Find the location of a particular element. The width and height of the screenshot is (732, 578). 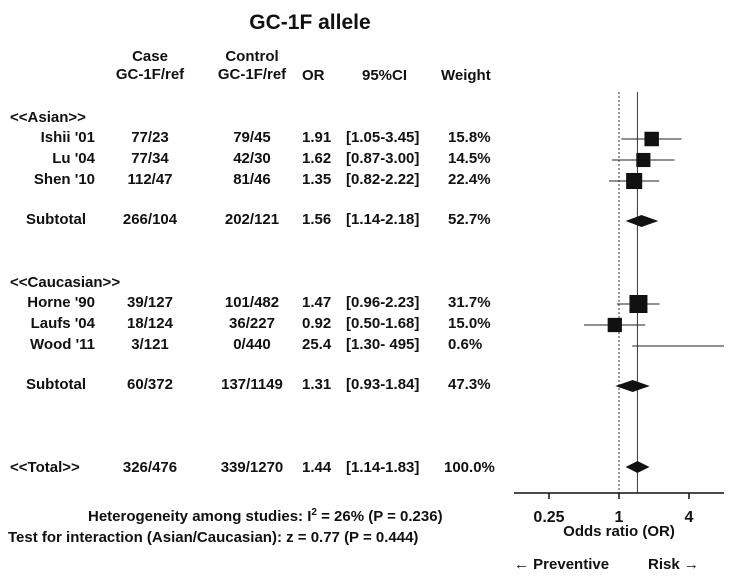

or-value: 1.47 is located at coordinates (317, 302).